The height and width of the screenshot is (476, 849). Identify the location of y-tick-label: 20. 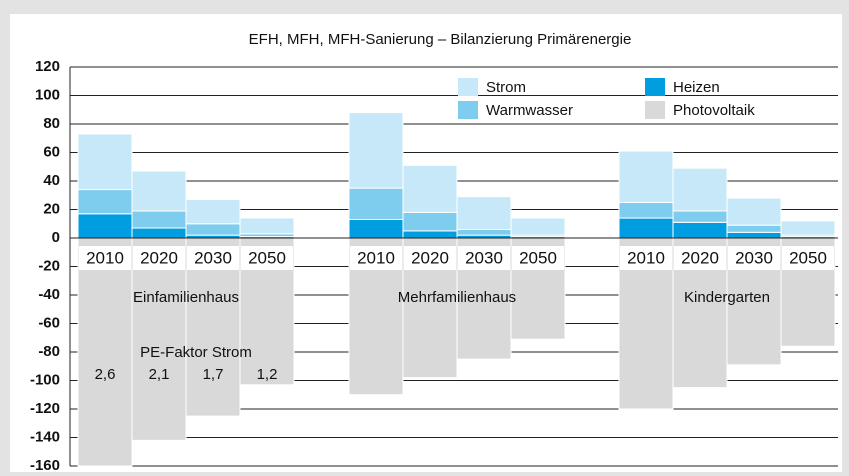
(51, 208).